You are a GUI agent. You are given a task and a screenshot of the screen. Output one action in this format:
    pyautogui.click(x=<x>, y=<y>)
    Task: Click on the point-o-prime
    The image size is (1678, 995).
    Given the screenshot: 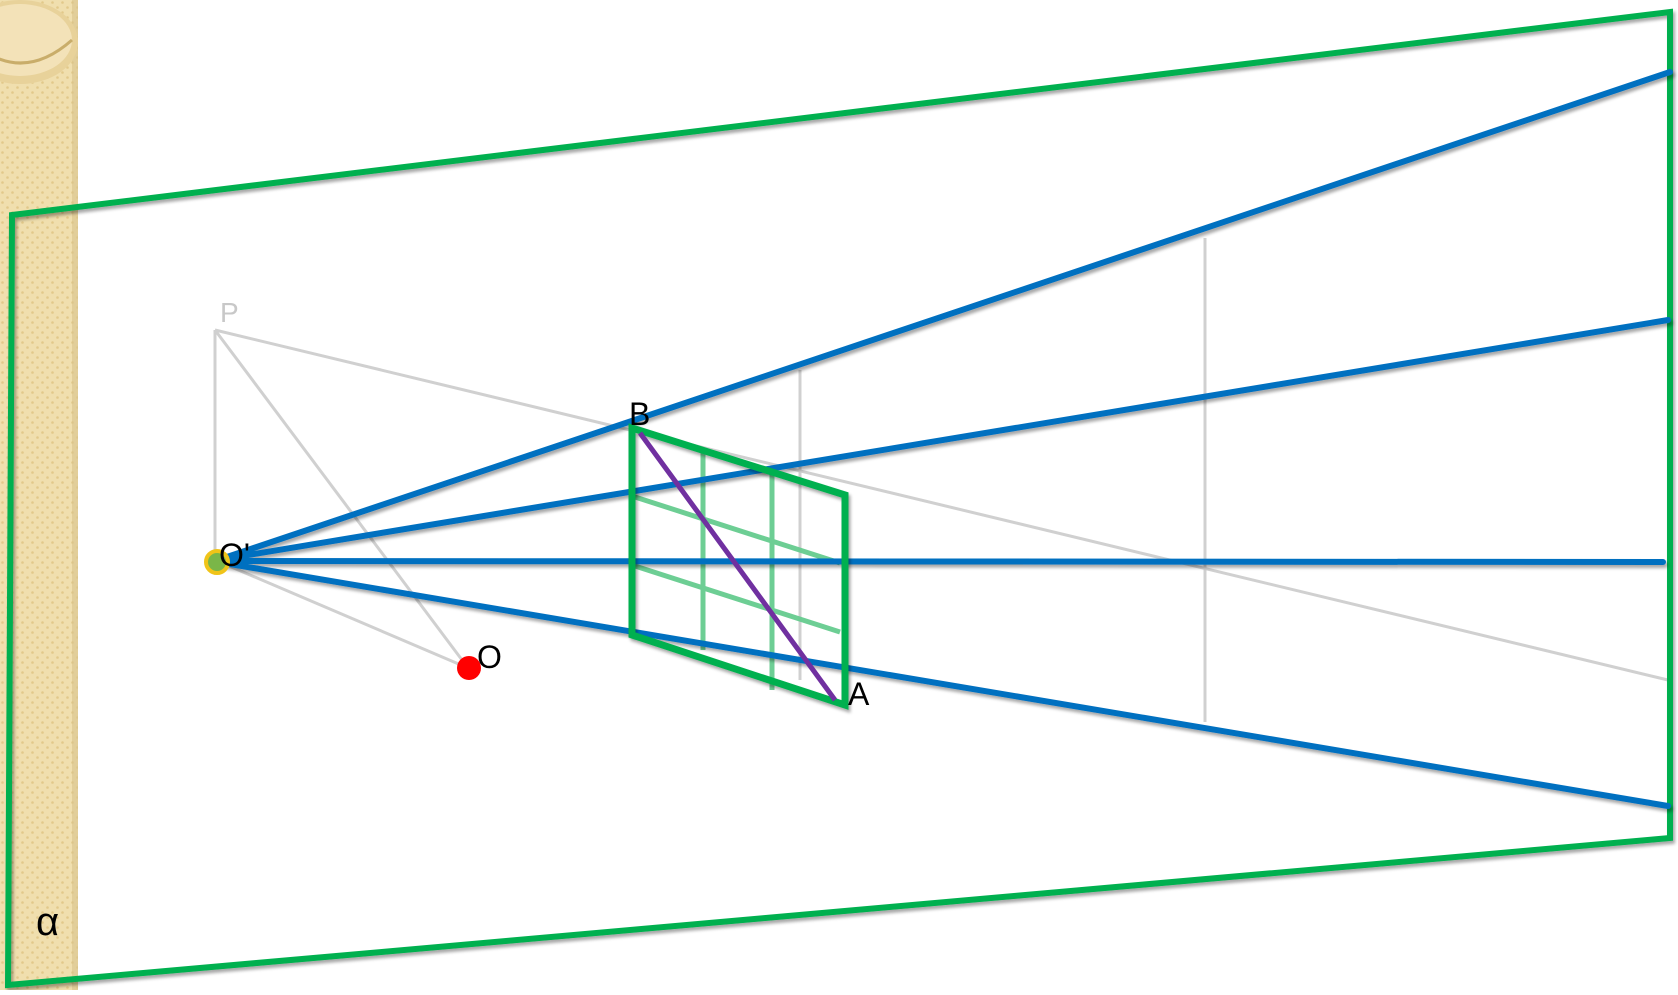 What is the action you would take?
    pyautogui.click(x=217, y=562)
    